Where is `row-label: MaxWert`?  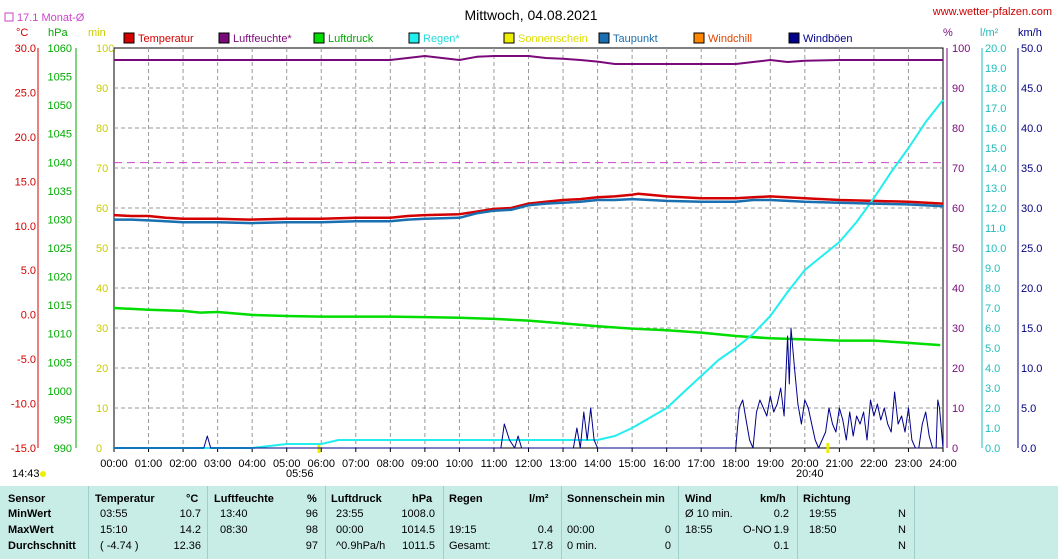 row-label: MaxWert is located at coordinates (31, 530).